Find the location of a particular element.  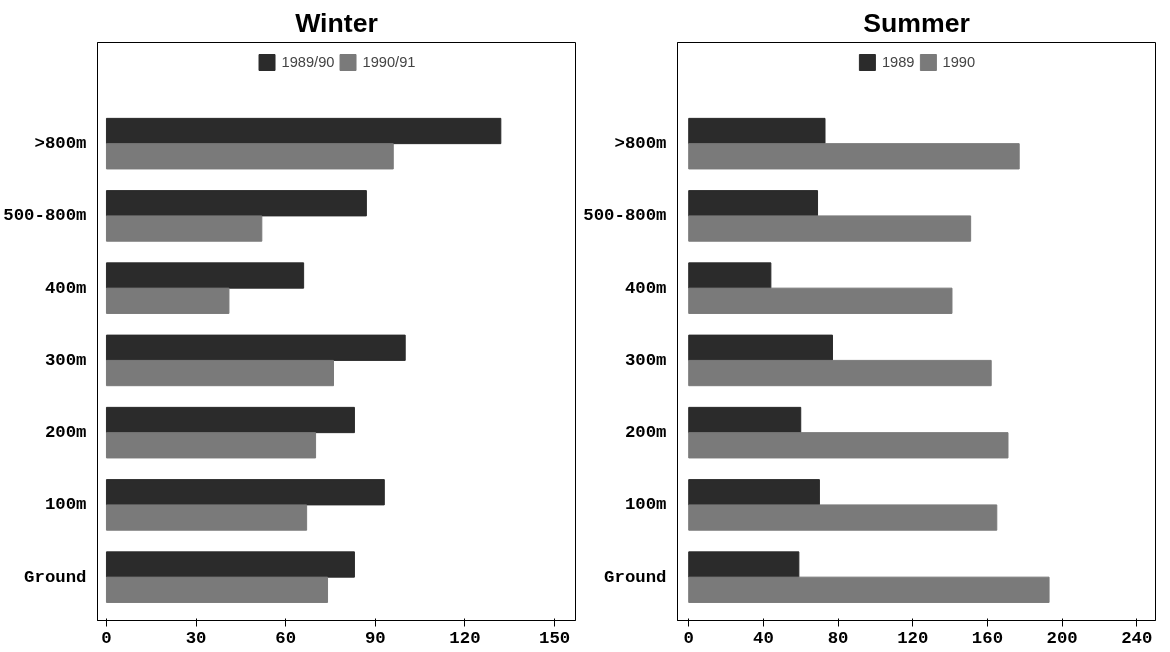

x-tick-label: 80 is located at coordinates (838, 638).